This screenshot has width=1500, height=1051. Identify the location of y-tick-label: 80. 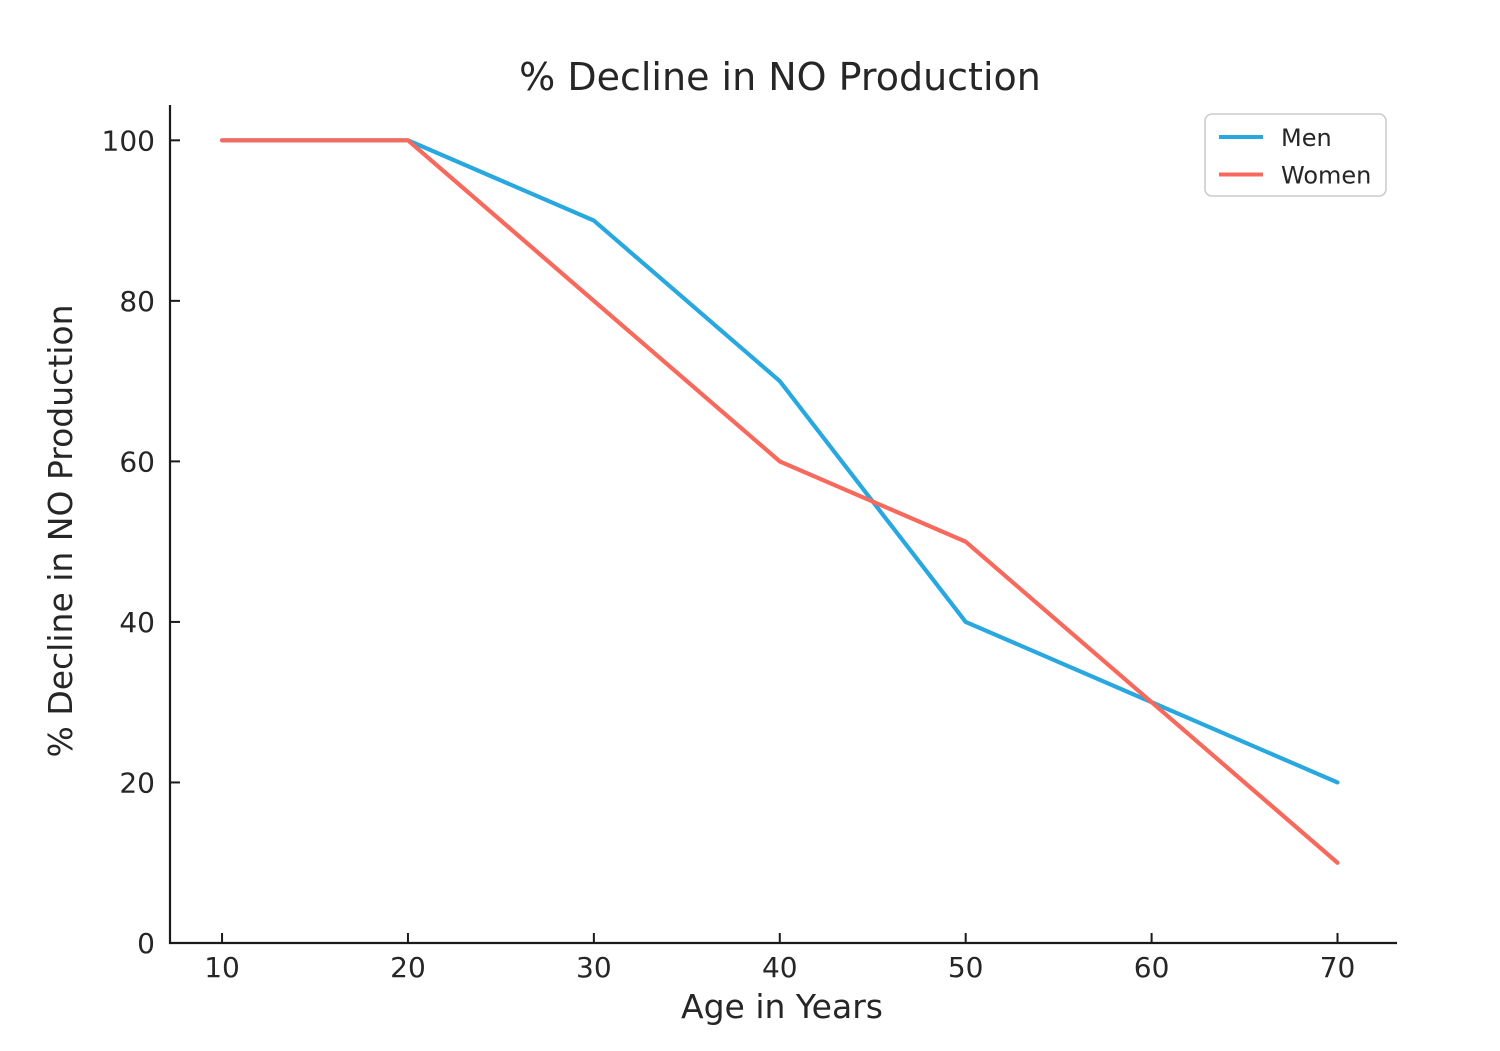
(137, 301).